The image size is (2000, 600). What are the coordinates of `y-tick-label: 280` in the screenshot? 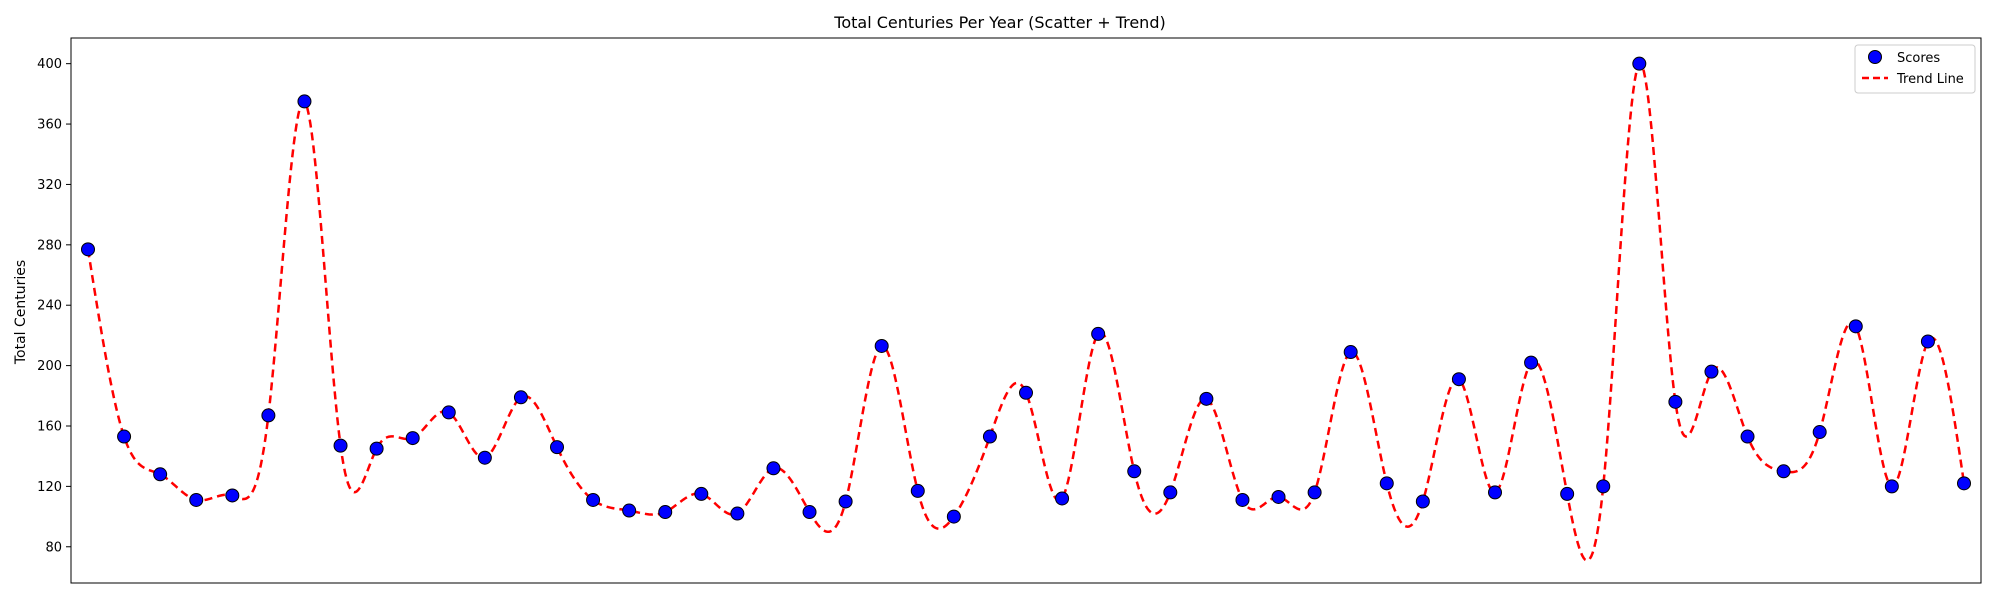 It's located at (49, 245).